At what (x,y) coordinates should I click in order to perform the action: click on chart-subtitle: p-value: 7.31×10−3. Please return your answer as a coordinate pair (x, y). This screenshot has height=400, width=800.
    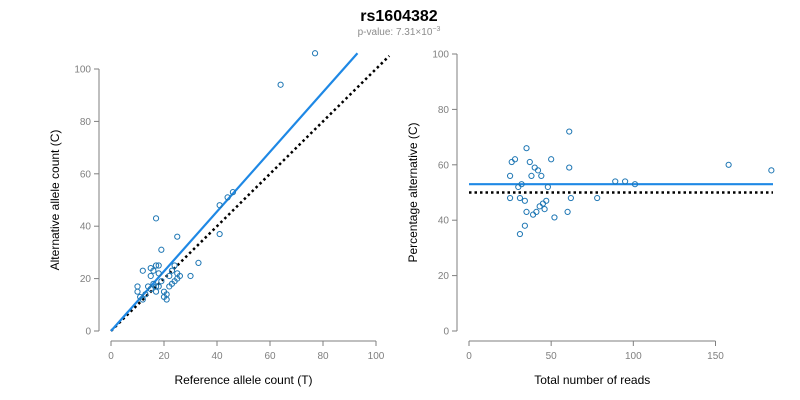
    Looking at the image, I should click on (399, 32).